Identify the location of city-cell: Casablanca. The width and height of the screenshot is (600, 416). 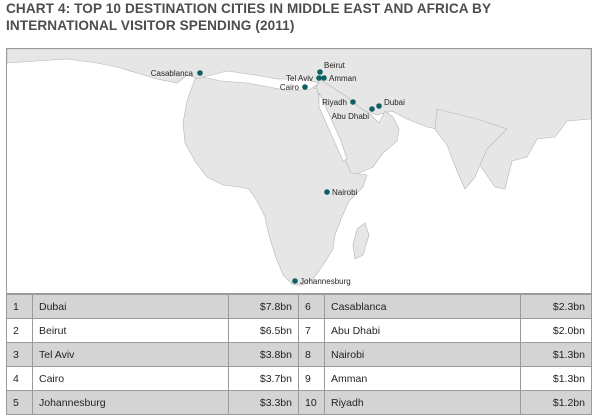
(422, 306).